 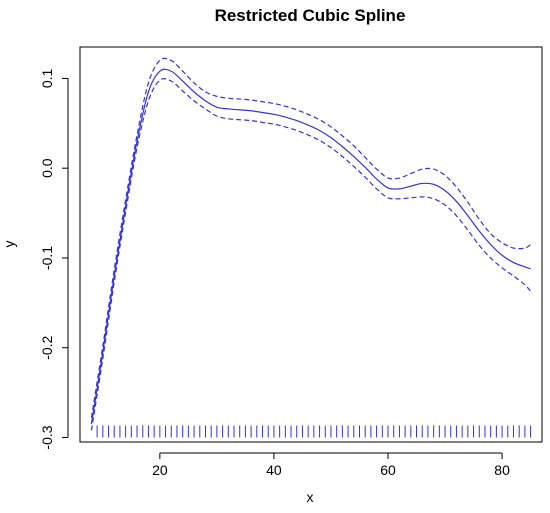 What do you see at coordinates (310, 497) in the screenshot?
I see `x-axis-label: x` at bounding box center [310, 497].